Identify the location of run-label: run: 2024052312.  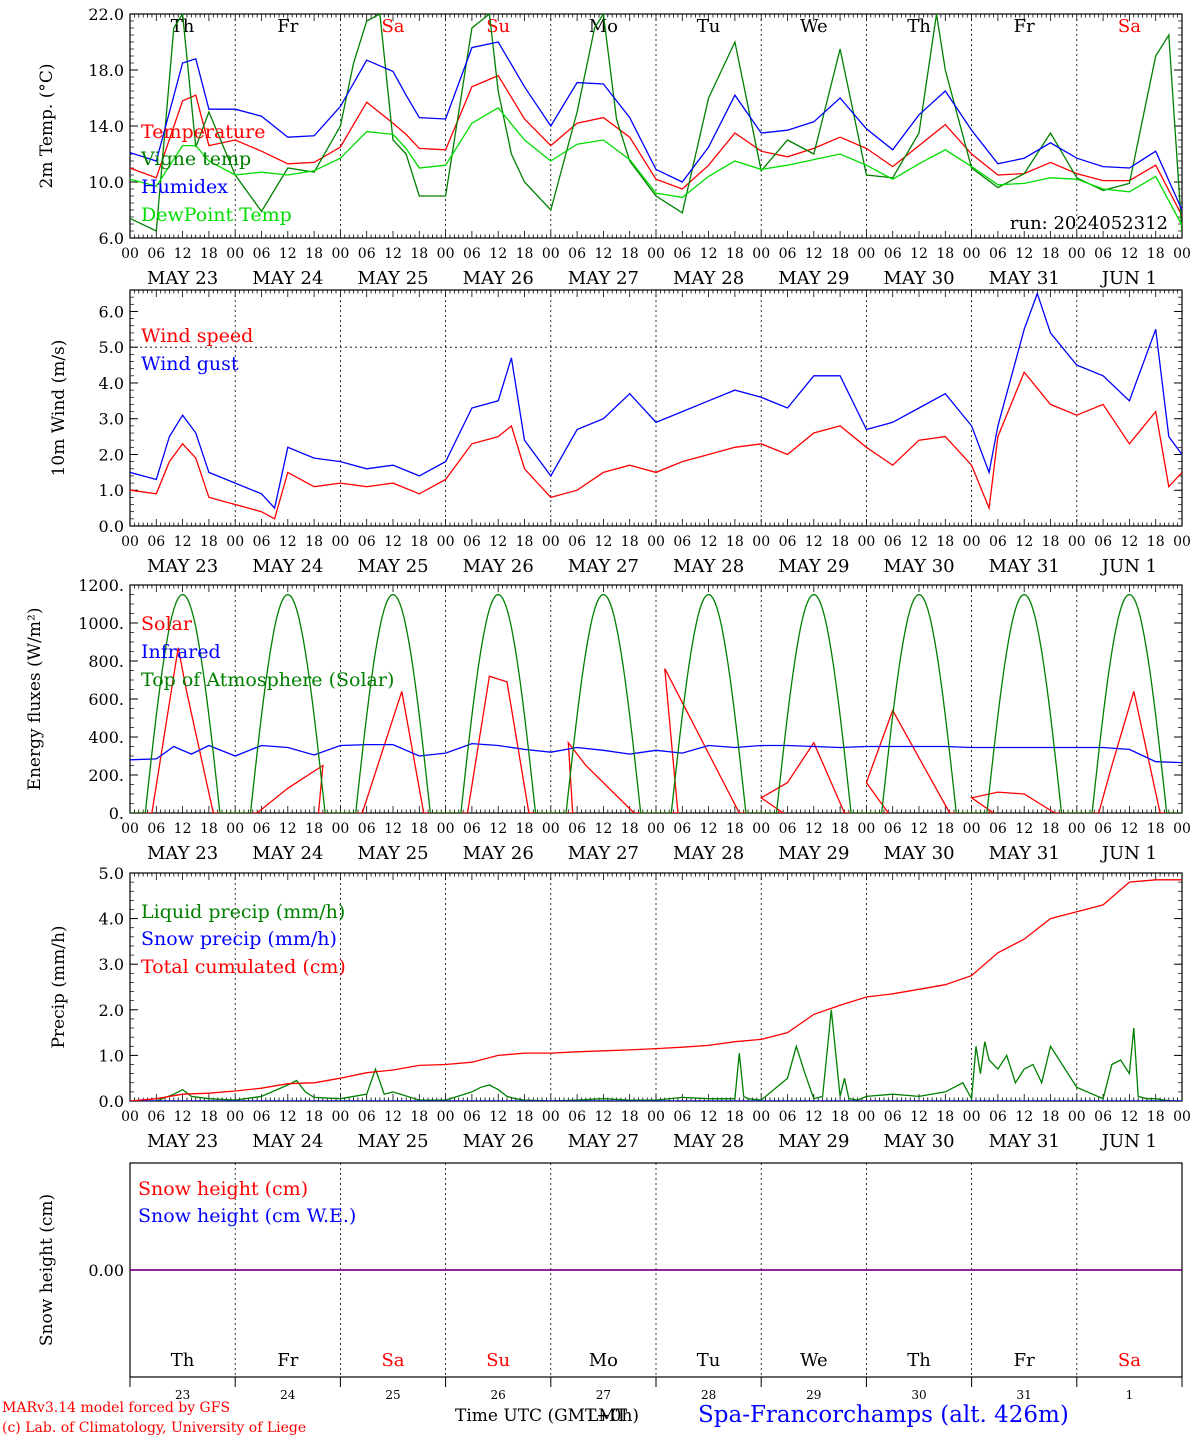
(1089, 223).